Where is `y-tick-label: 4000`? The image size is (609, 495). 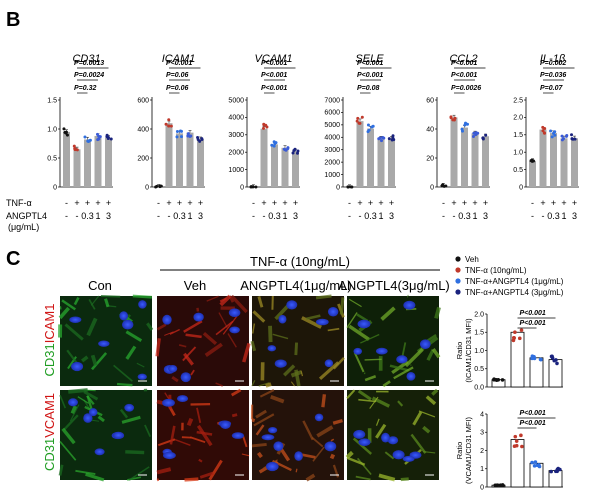
y-tick-label: 4000 is located at coordinates (332, 138).